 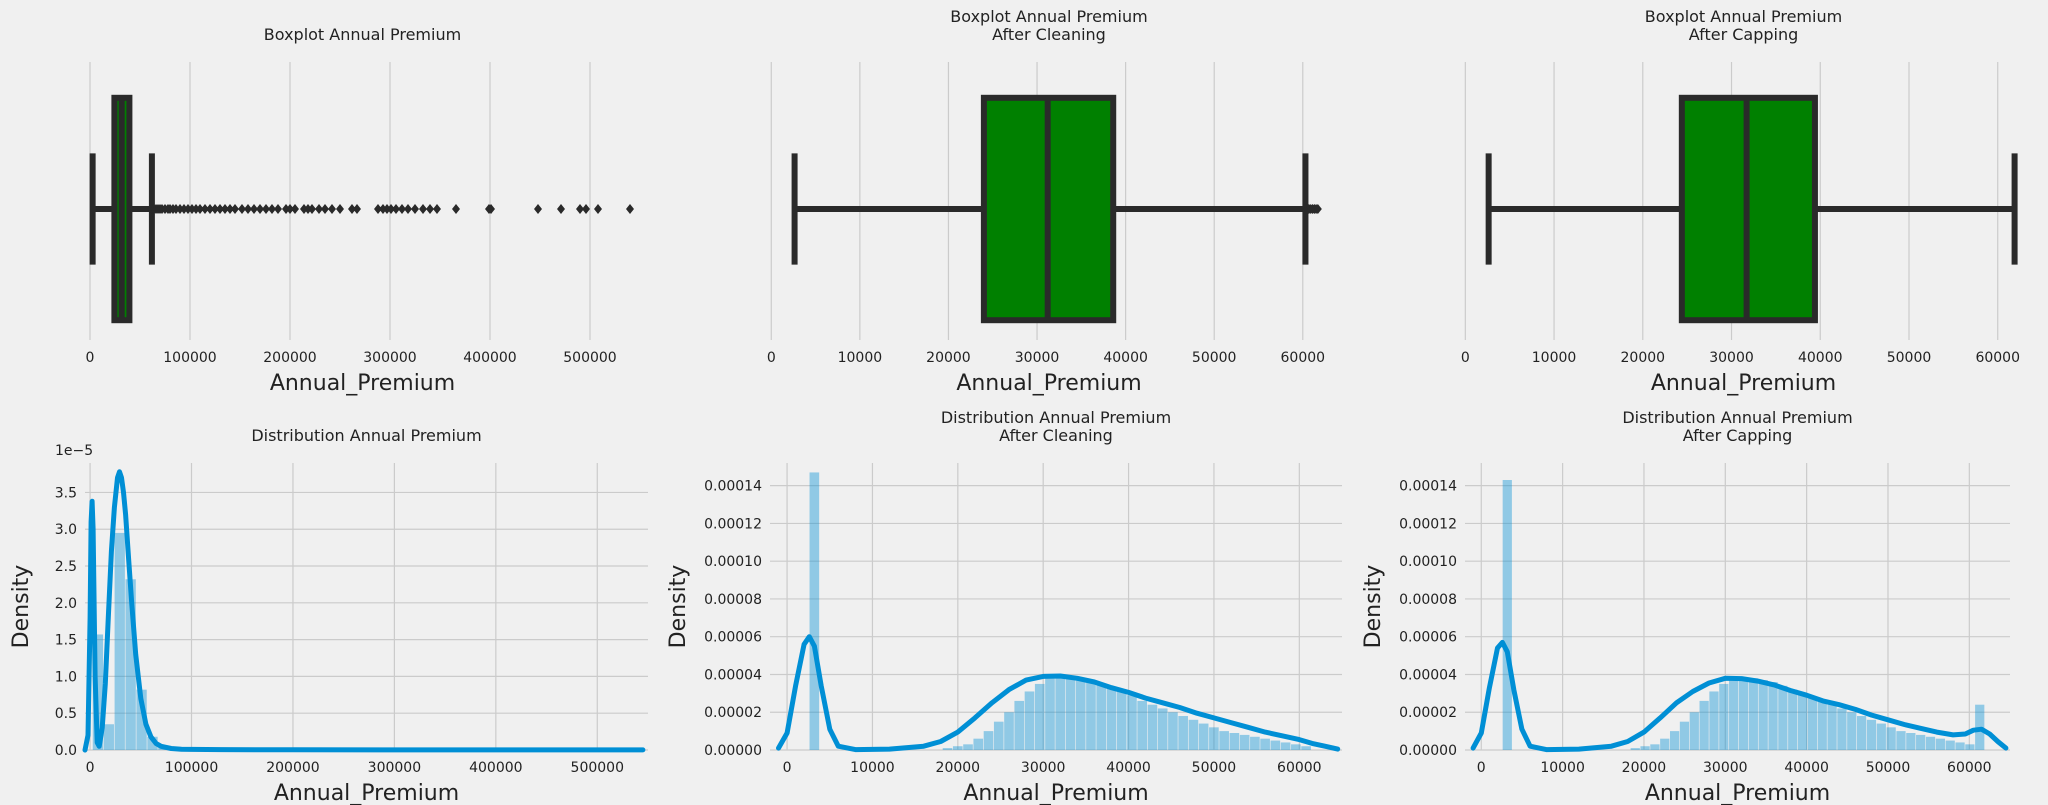 What do you see at coordinates (389, 358) in the screenshot?
I see `x-tick-label: 300000` at bounding box center [389, 358].